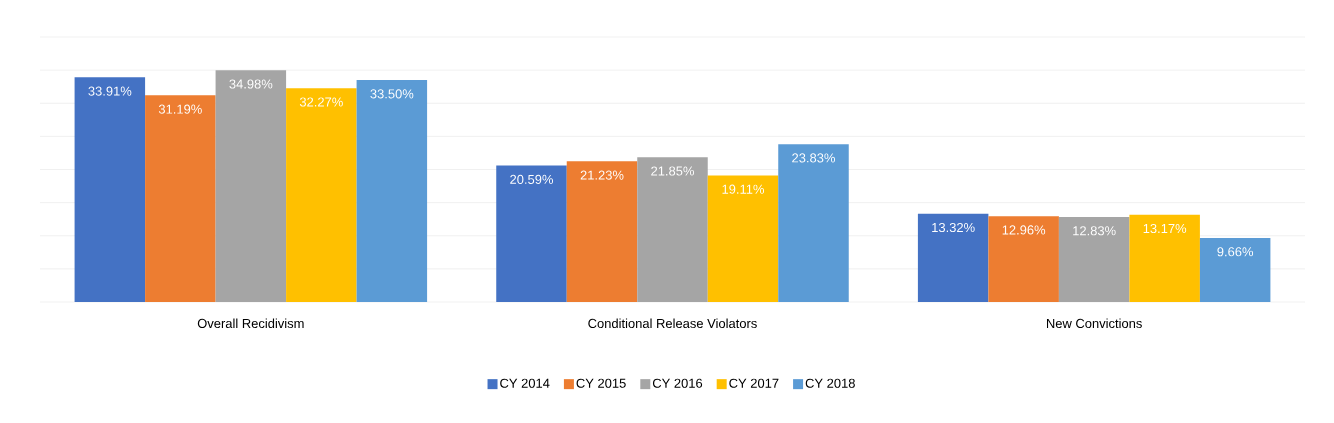 The width and height of the screenshot is (1334, 423). Describe the element at coordinates (1165, 228) in the screenshot. I see `data-label: 13.17%` at that location.